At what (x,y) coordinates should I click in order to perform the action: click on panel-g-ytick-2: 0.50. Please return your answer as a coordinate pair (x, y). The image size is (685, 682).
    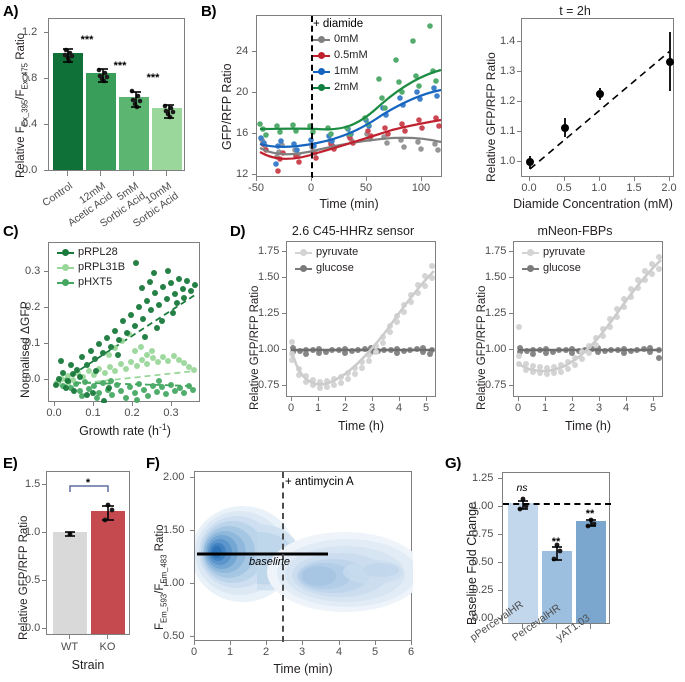
    Looking at the image, I should click on (483, 562).